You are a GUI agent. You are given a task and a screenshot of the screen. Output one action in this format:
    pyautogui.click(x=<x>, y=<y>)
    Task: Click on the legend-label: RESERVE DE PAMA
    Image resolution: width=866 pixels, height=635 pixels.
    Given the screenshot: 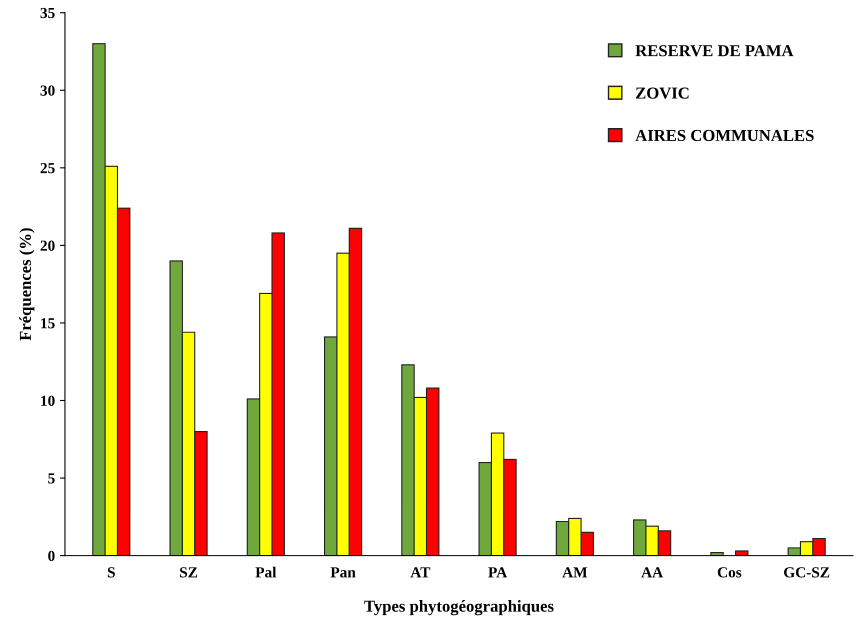 What is the action you would take?
    pyautogui.click(x=714, y=50)
    